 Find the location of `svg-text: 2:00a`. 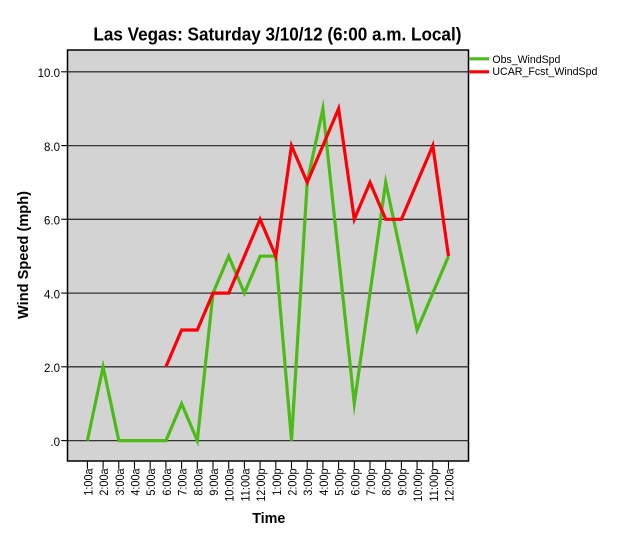

svg-text: 2:00a is located at coordinates (105, 482).